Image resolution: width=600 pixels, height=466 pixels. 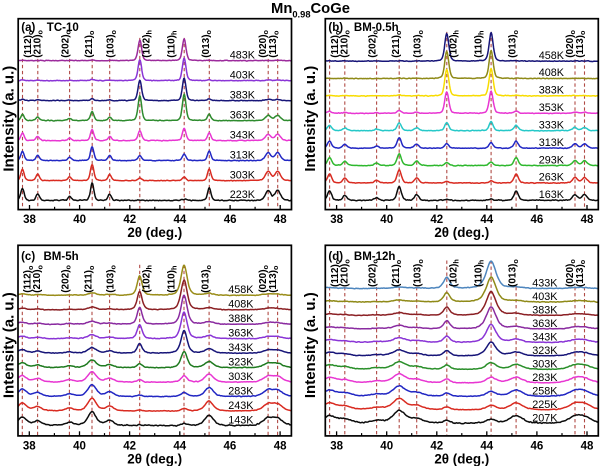 I want to click on svg-text: (b), so click(x=335, y=28).